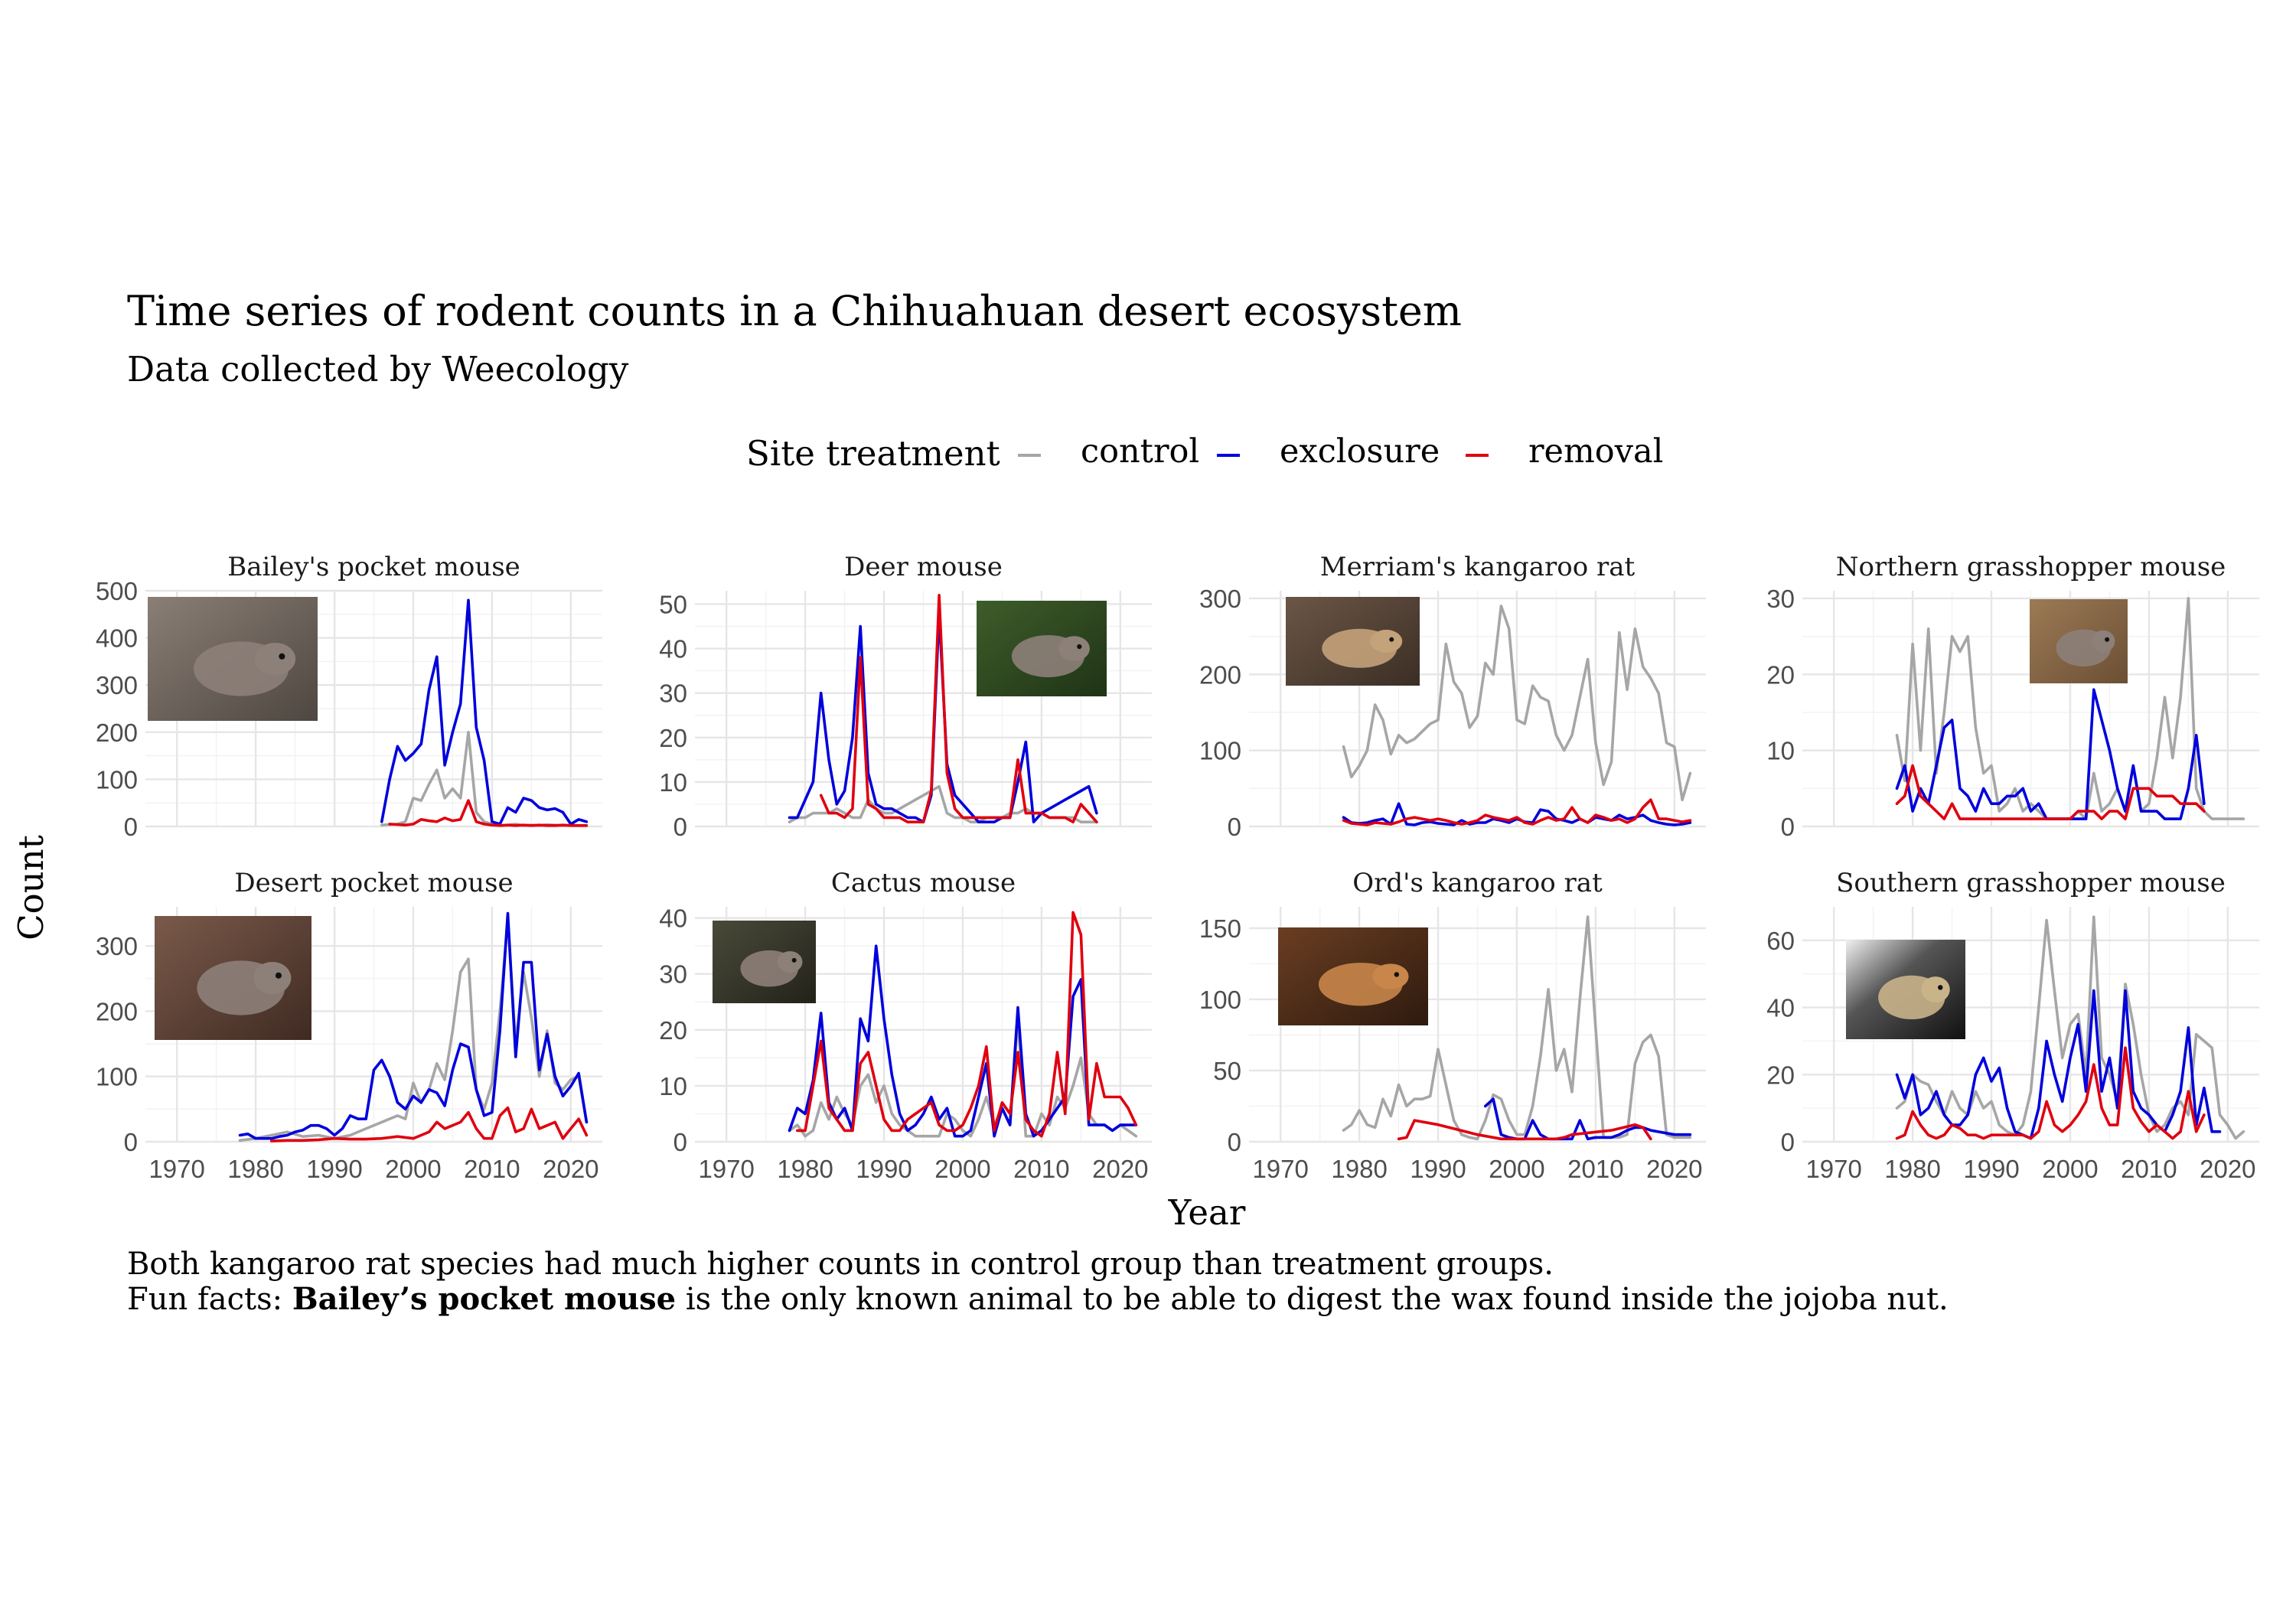  Describe the element at coordinates (923, 567) in the screenshot. I see `panel-title: Deer mouse` at that location.